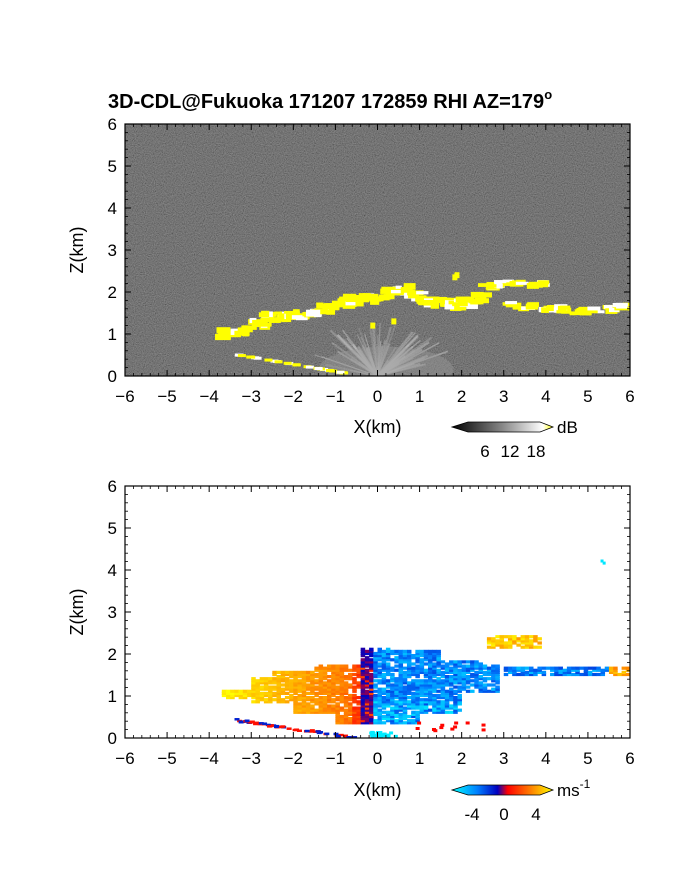  Describe the element at coordinates (502, 427) in the screenshot. I see `reflectivity-colorbar-bar` at that location.